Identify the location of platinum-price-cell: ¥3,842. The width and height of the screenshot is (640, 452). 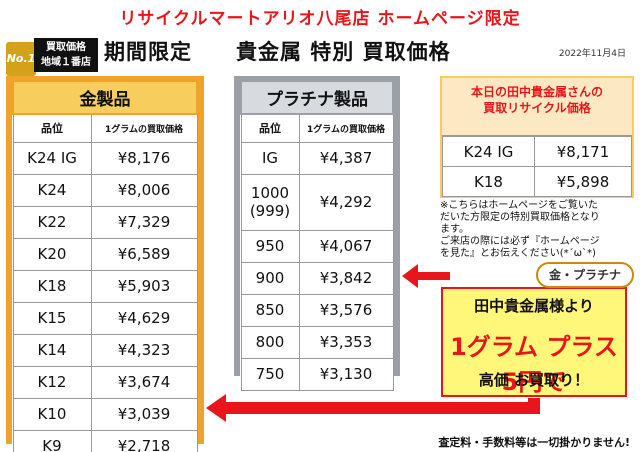
(346, 278).